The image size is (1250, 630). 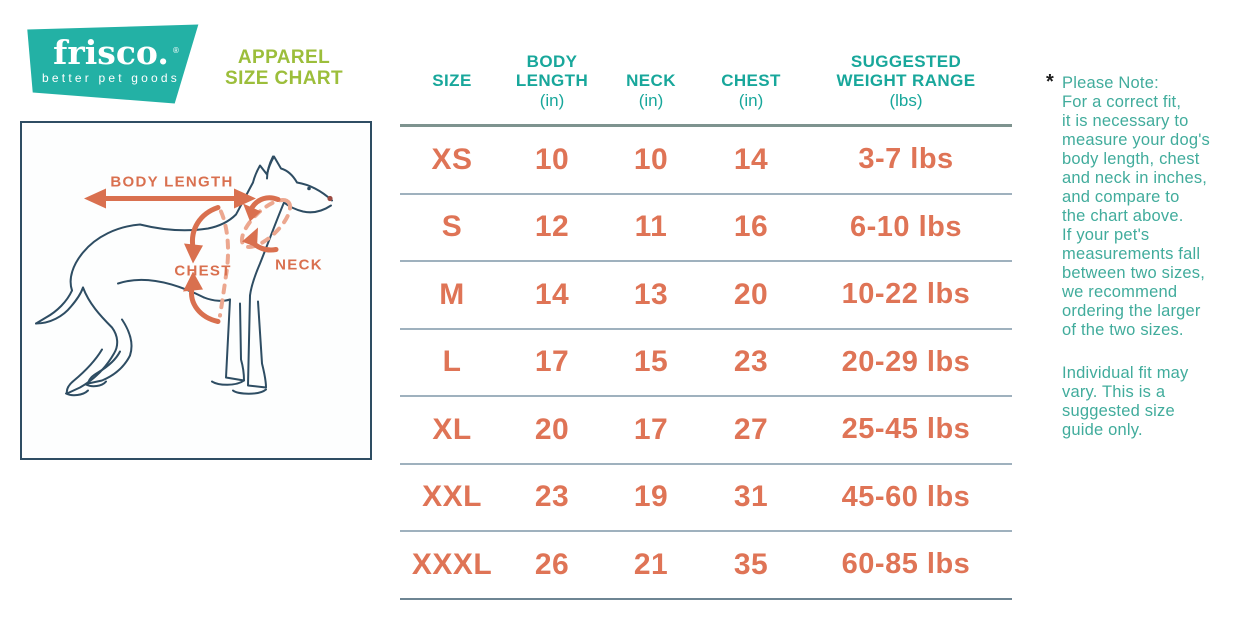 I want to click on cell-body-length: 12, so click(x=552, y=227).